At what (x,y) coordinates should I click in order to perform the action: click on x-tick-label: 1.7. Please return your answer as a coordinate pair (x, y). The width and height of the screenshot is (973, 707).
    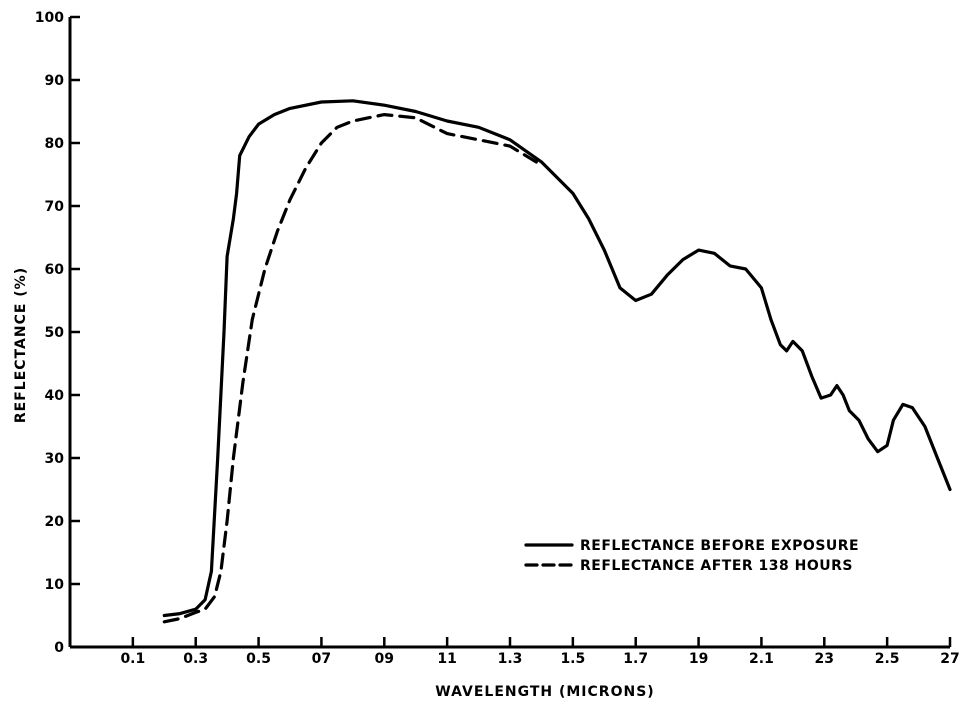
    Looking at the image, I should click on (635, 659).